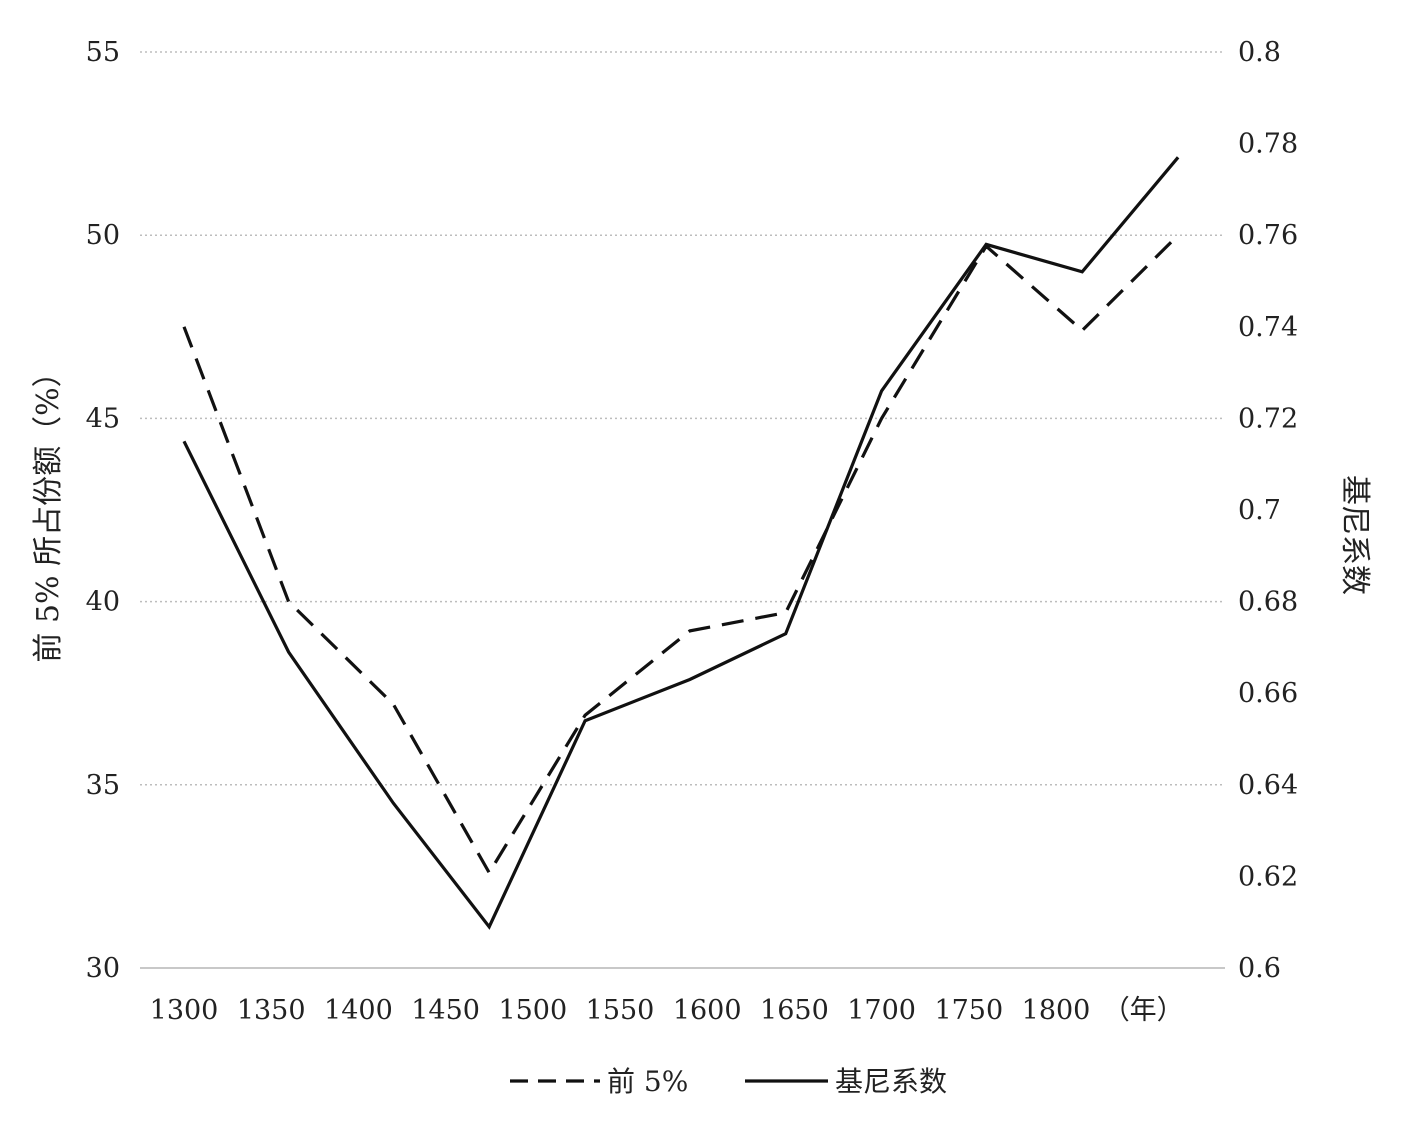 The width and height of the screenshot is (1408, 1127). Describe the element at coordinates (532, 1010) in the screenshot. I see `x-axis-tick-label: 1500` at that location.